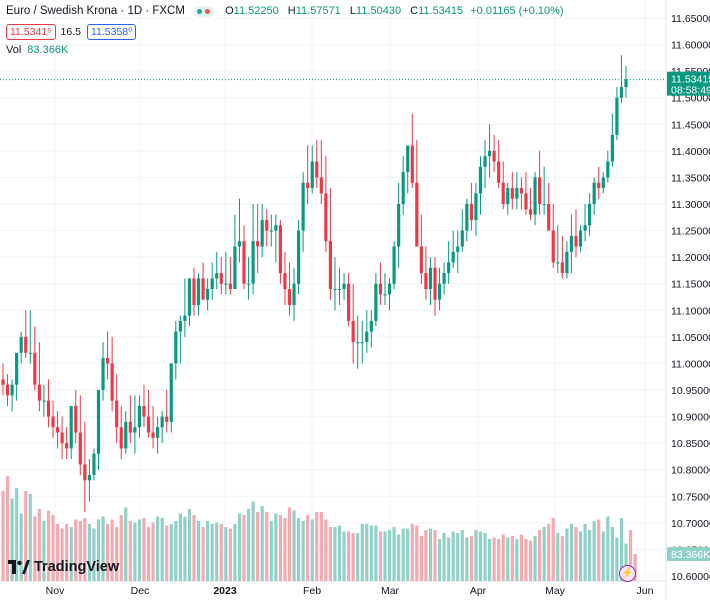 This screenshot has width=710, height=605. Describe the element at coordinates (350, 591) in the screenshot. I see `time-axis: Nov Dec 2023 Feb Mar Apr May Jun` at that location.